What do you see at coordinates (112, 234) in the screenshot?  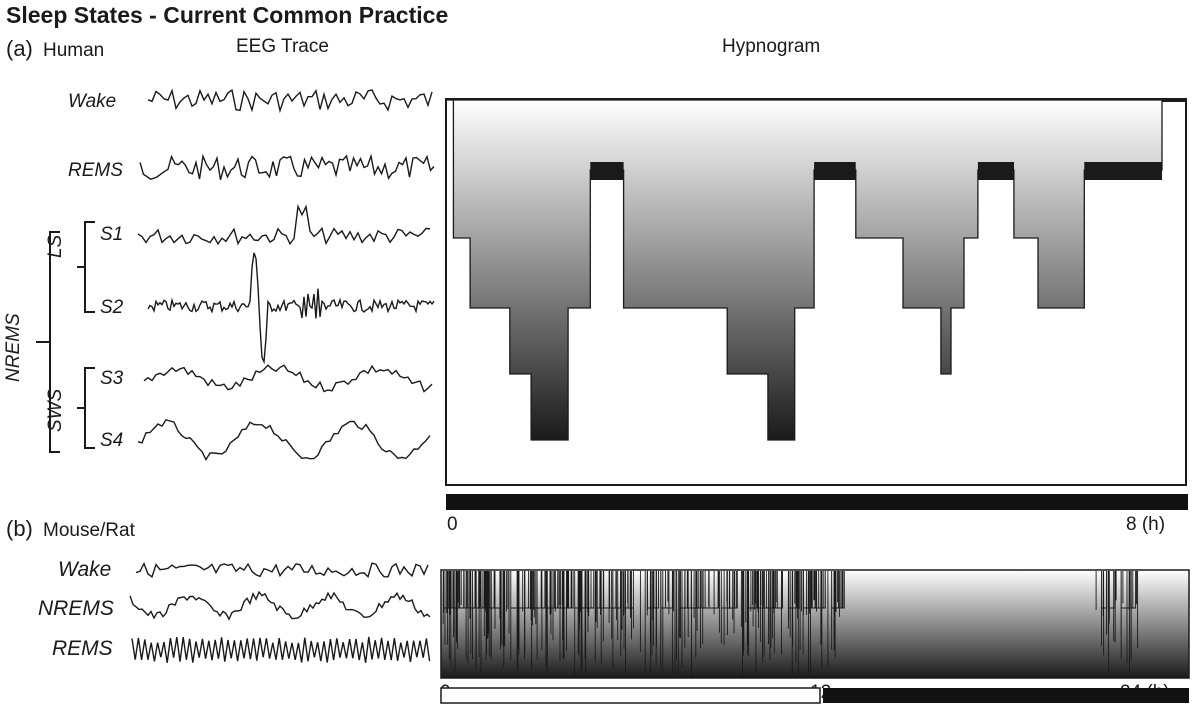 I see `trace-label-s1: S1` at bounding box center [112, 234].